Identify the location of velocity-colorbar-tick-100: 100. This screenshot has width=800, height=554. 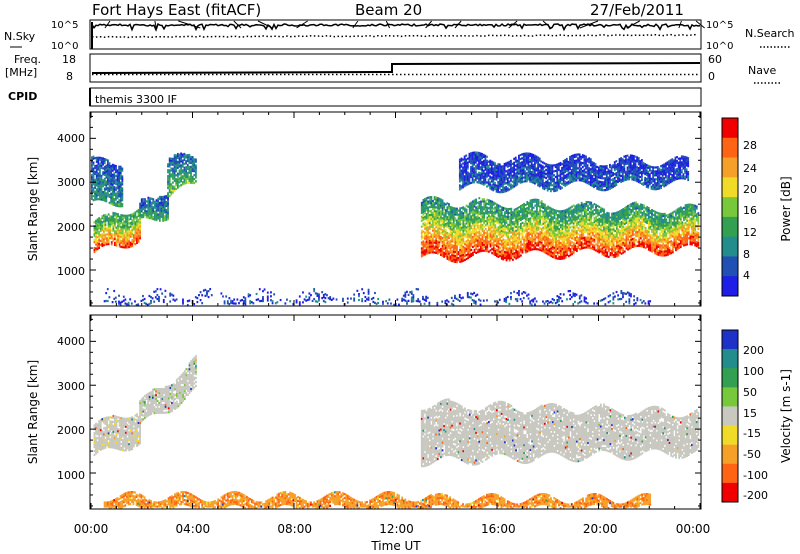
(753, 371).